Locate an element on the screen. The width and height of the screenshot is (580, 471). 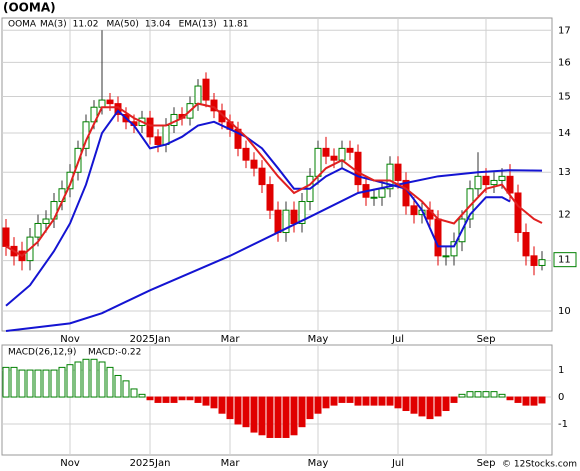
legend-value: 11.81 is located at coordinates (236, 25).